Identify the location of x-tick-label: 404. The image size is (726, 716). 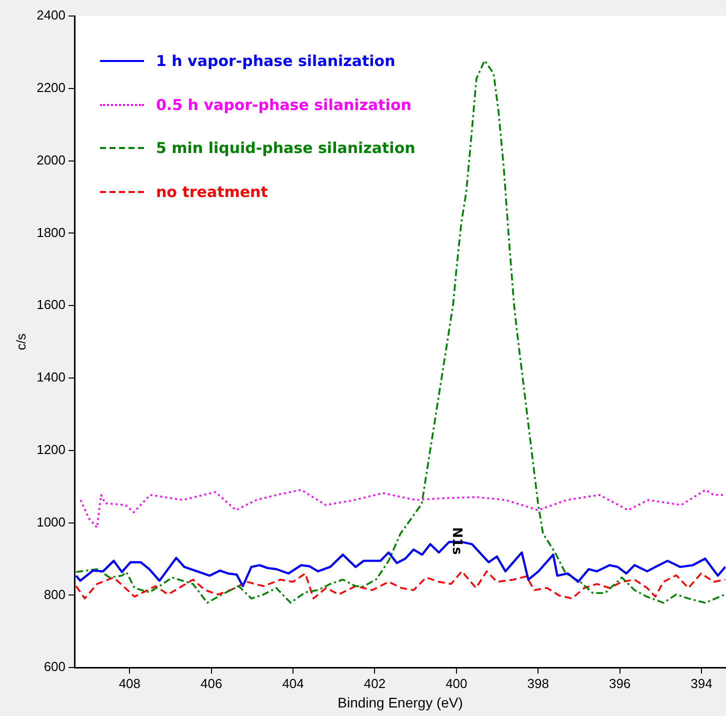
(293, 683).